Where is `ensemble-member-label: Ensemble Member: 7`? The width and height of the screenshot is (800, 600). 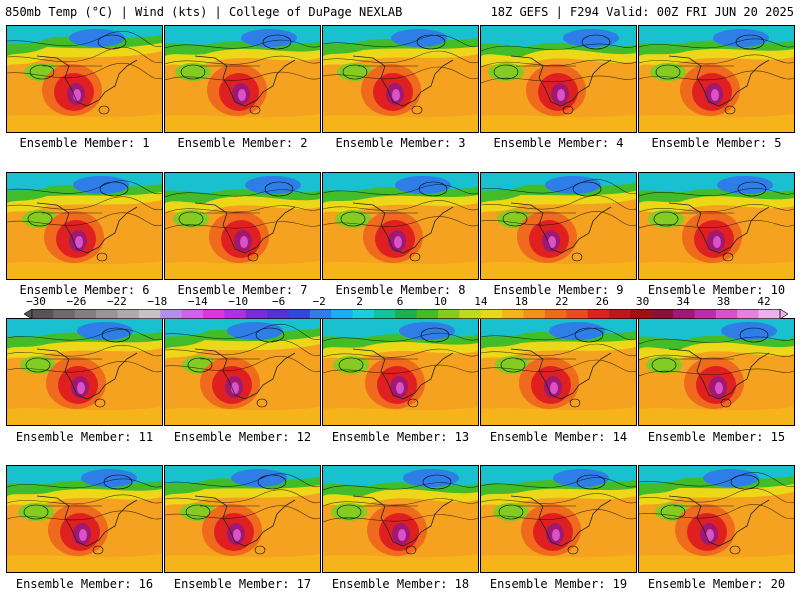 ensemble-member-label: Ensemble Member: 7 is located at coordinates (242, 290).